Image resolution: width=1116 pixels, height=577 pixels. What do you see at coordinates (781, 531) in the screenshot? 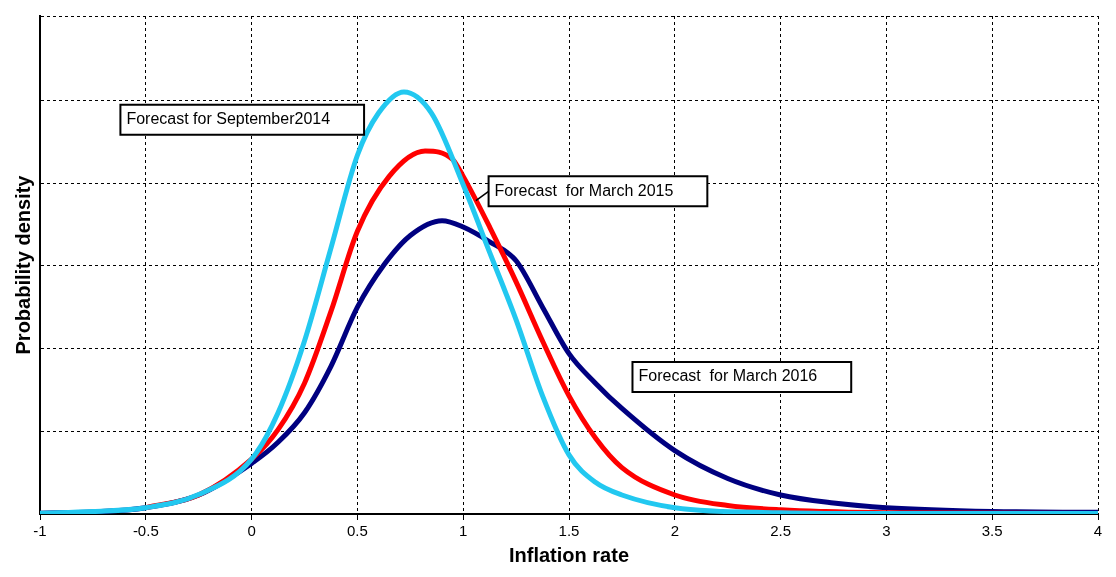
I see `x-tick-label: 2.5` at bounding box center [781, 531].